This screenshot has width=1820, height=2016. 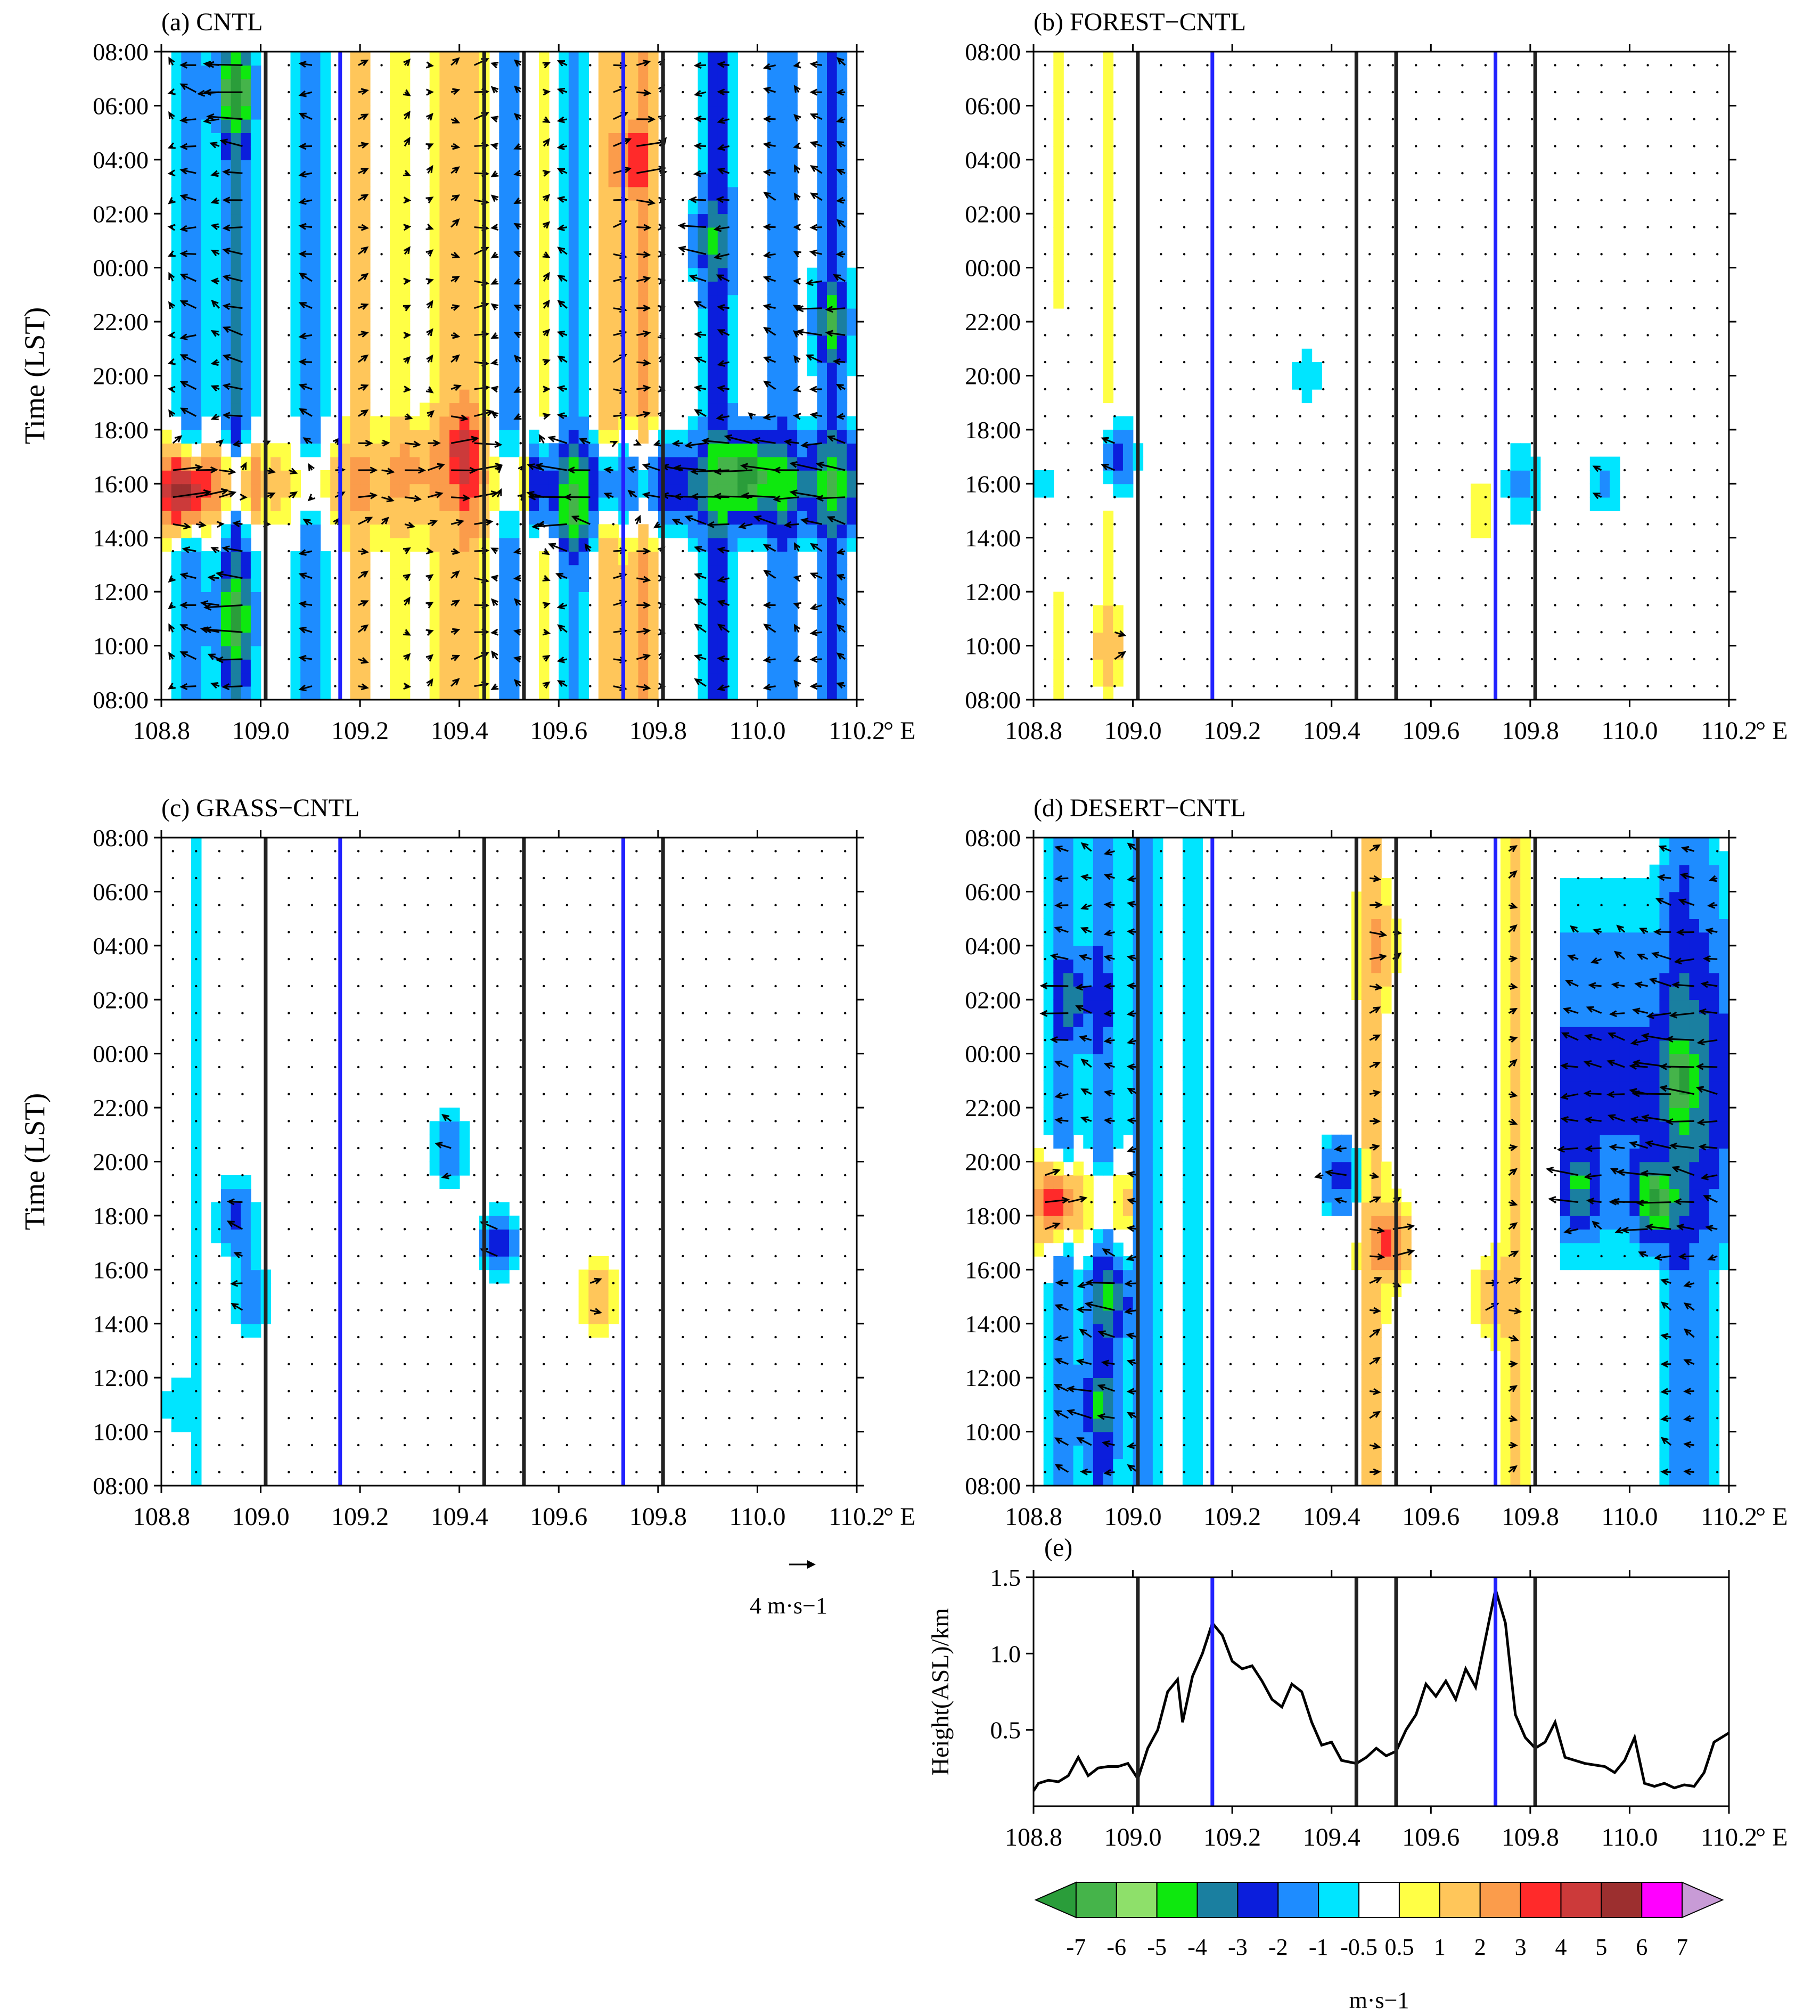 What do you see at coordinates (993, 213) in the screenshot?
I see `y-tick-label: 02:00` at bounding box center [993, 213].